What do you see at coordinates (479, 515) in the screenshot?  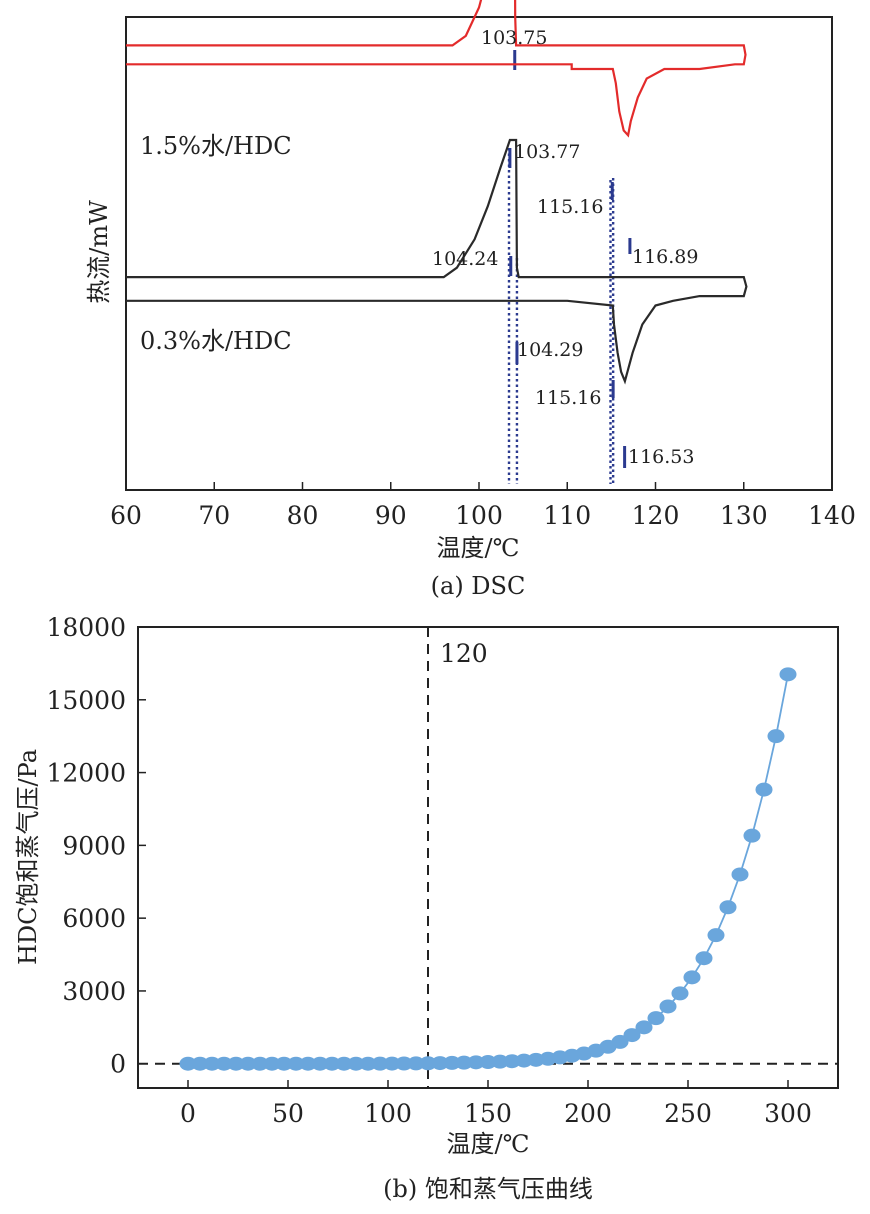 I see `dsc-x-tick-label: 100` at bounding box center [479, 515].